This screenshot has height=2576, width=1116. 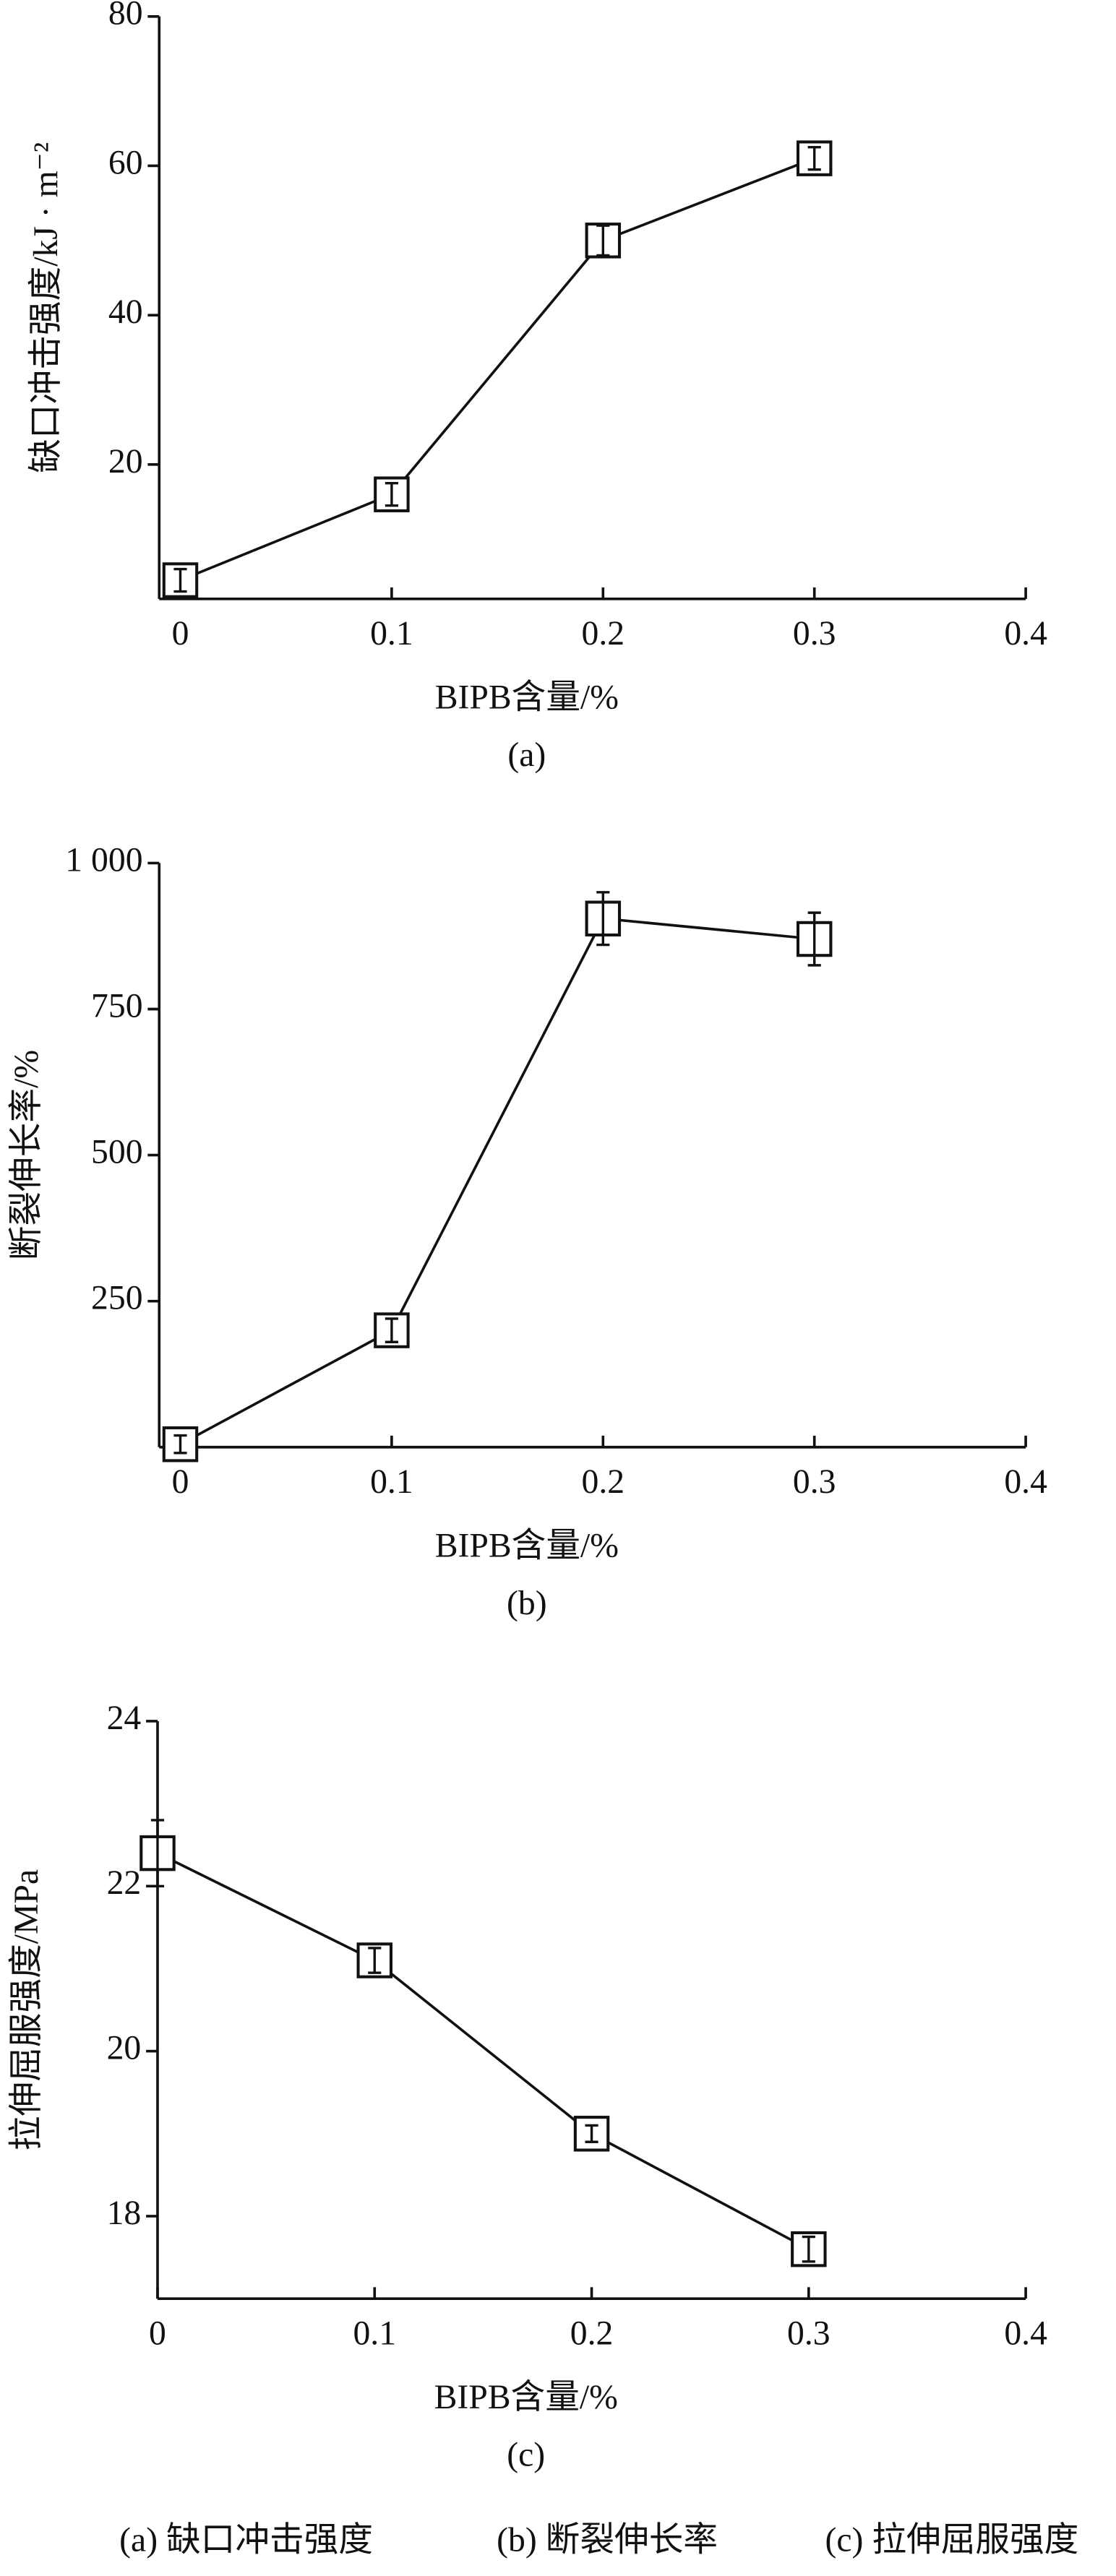 What do you see at coordinates (117, 1152) in the screenshot?
I see `y-tick-label: 500` at bounding box center [117, 1152].